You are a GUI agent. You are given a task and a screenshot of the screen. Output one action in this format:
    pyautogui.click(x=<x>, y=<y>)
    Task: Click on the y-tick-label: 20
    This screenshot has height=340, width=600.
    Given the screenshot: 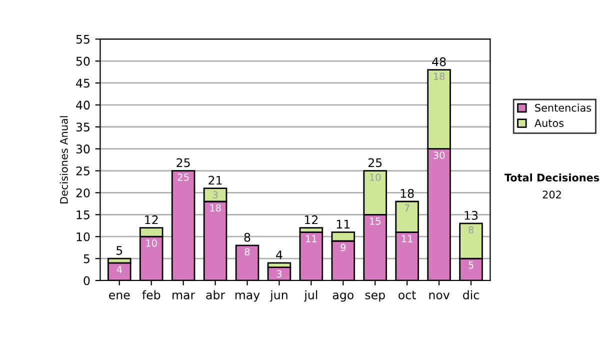 What is the action you would take?
    pyautogui.click(x=83, y=193)
    